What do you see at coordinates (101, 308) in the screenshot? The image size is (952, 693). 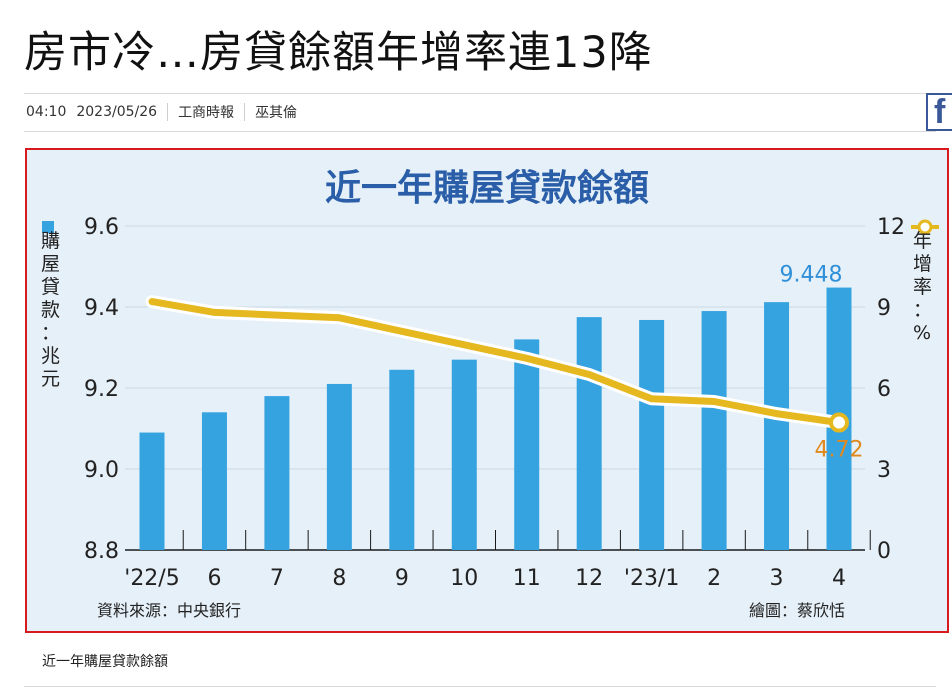 I see `left-tick-label: 9.4` at bounding box center [101, 308].